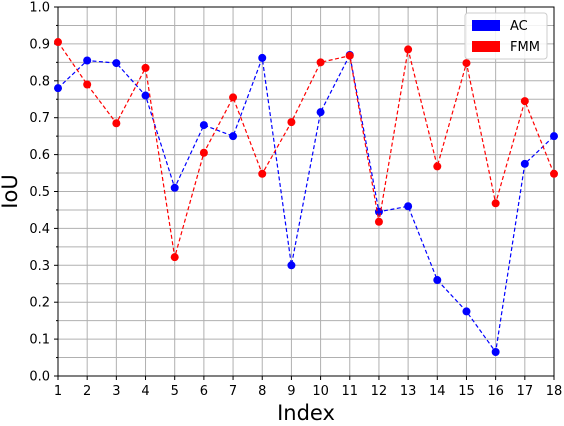 Image resolution: width=564 pixels, height=426 pixels. What do you see at coordinates (39, 192) in the screenshot?
I see `y-tick-label: 0.5` at bounding box center [39, 192].